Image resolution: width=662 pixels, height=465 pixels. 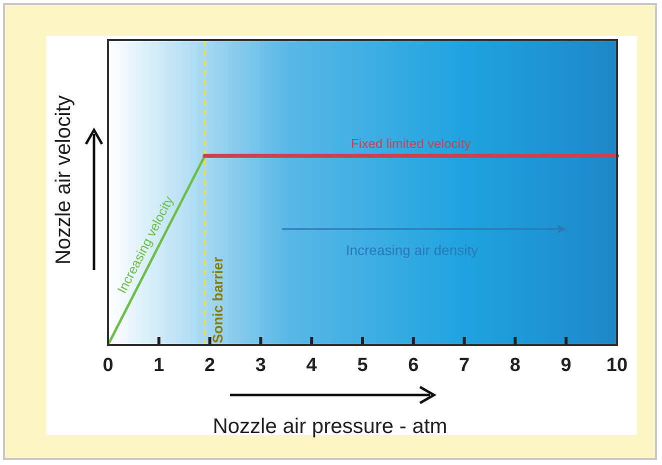 What do you see at coordinates (218, 300) in the screenshot?
I see `ref-line-label: Sonic barrier` at bounding box center [218, 300].